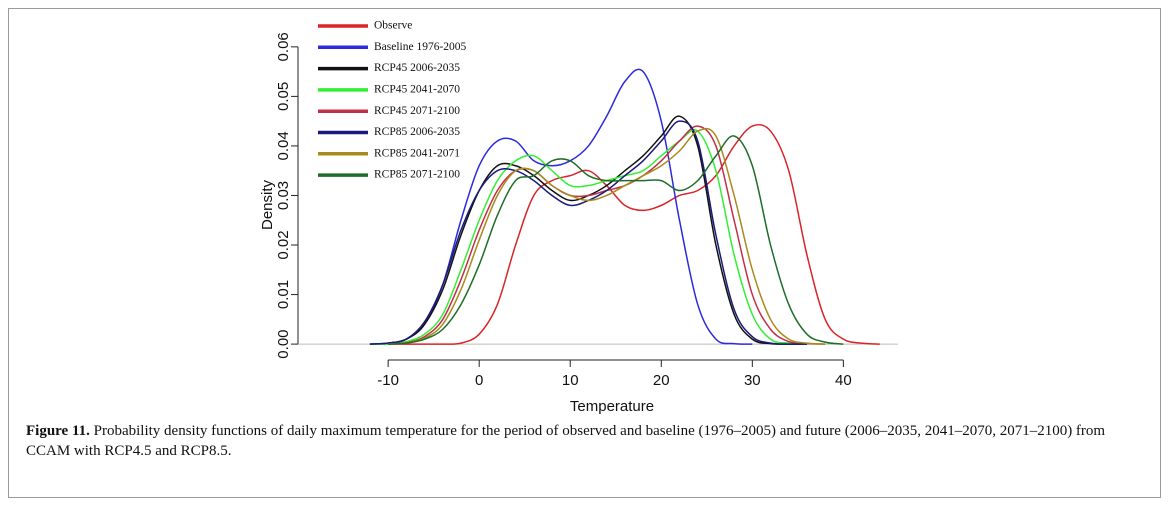 Image resolution: width=1171 pixels, height=508 pixels. I want to click on legend-label: RCP45 2071-2100, so click(417, 111).